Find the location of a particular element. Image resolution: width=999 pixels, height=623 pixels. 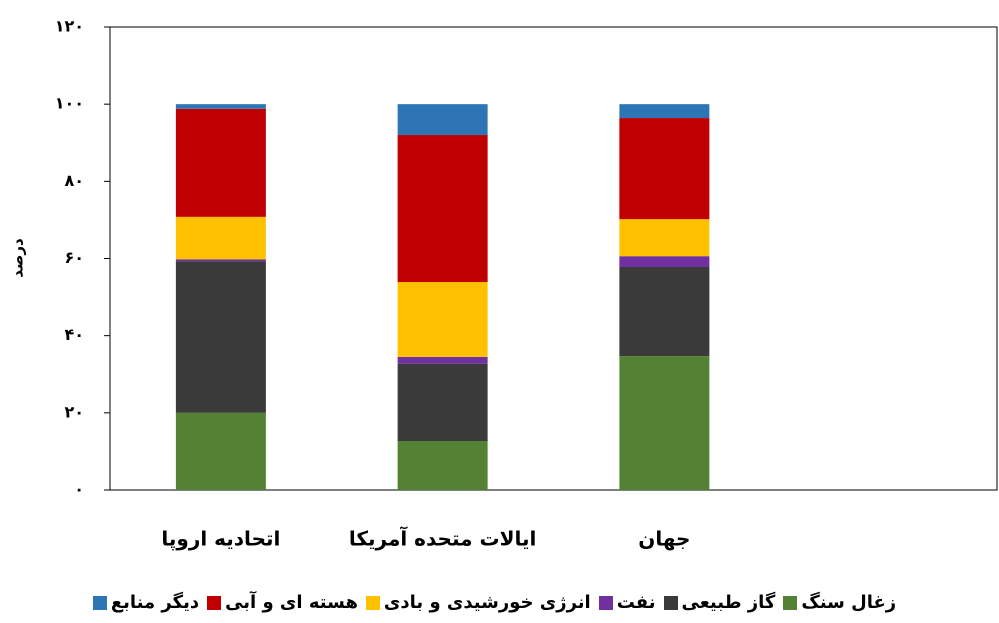

y-tick-label: ۶۰ is located at coordinates (74, 257).